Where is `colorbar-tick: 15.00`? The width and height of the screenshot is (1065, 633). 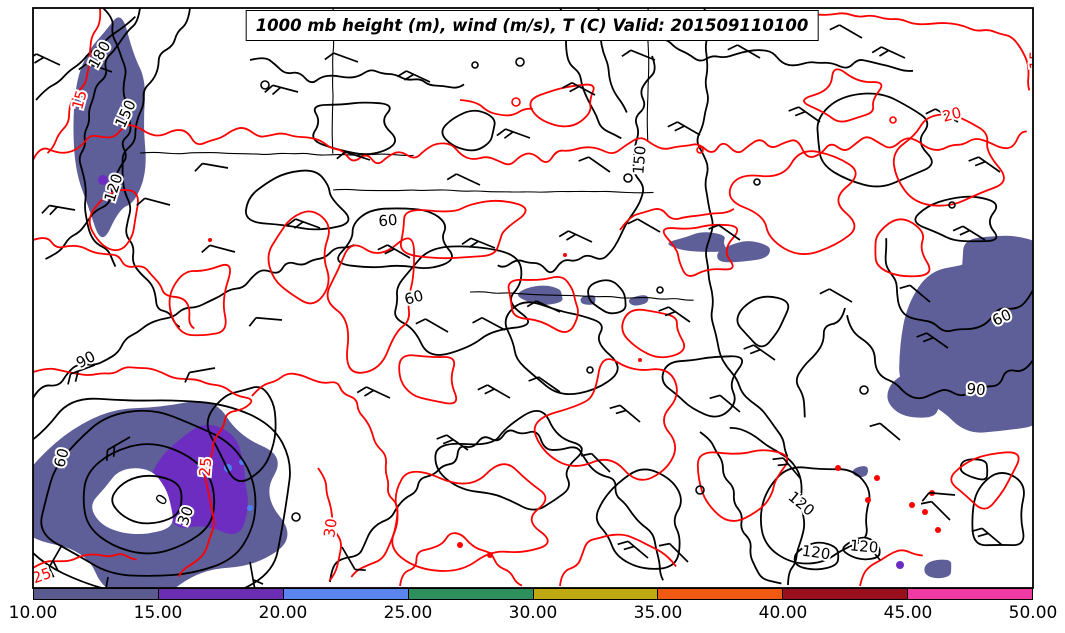
colorbar-tick: 15.00 is located at coordinates (158, 613).